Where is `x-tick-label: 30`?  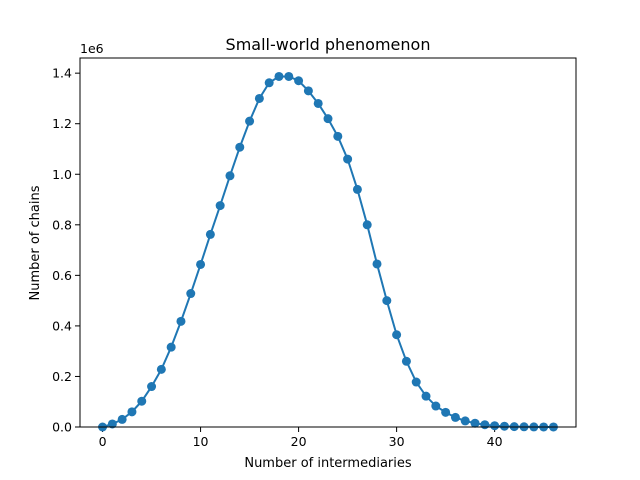 x-tick-label: 30 is located at coordinates (397, 441).